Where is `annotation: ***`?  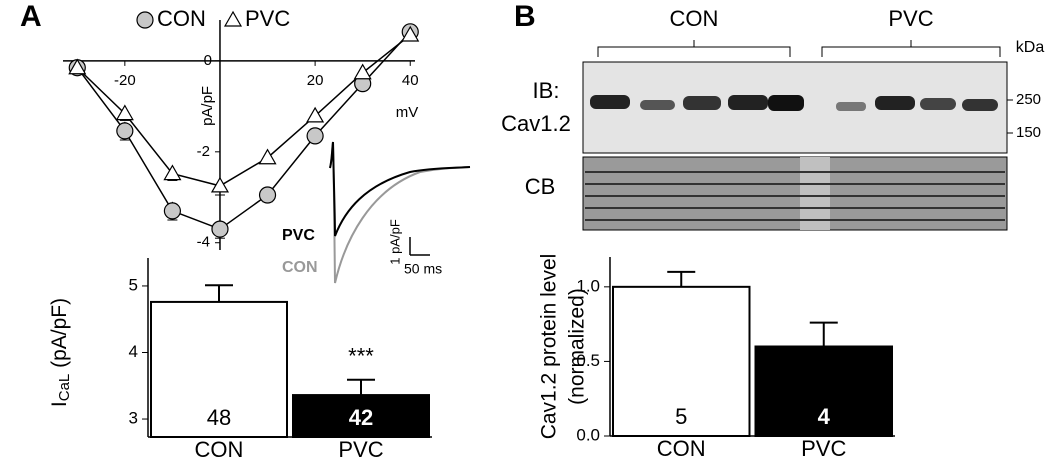 annotation: *** is located at coordinates (361, 356).